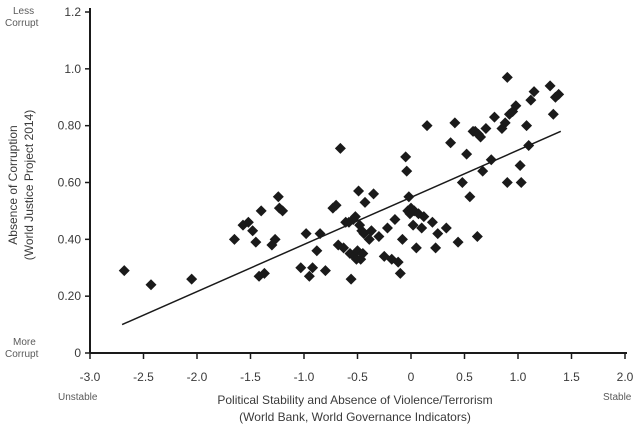 The width and height of the screenshot is (637, 429). I want to click on x-left-annotation: Unstable, so click(78, 397).